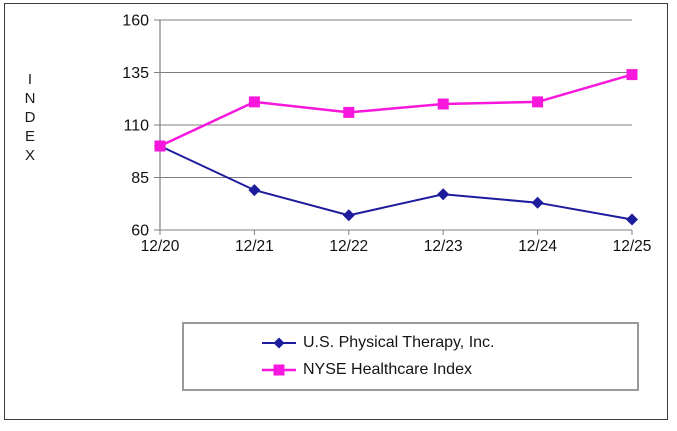 The width and height of the screenshot is (677, 431). I want to click on legend-item-usph: U.S. Physical Therapy, Inc., so click(449, 342).